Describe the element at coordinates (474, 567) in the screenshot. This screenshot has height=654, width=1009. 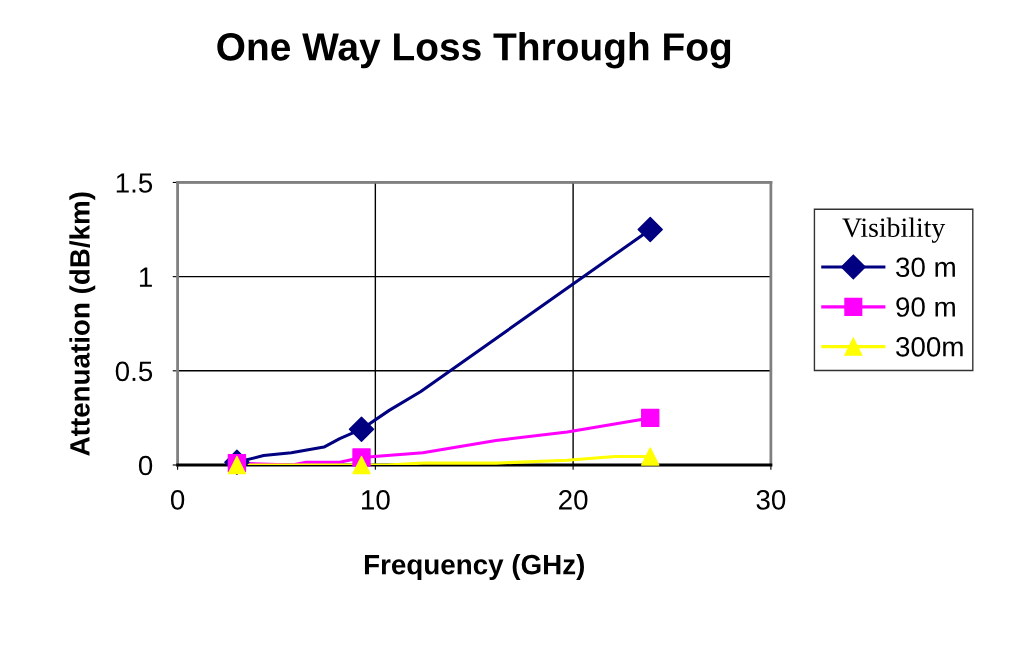
I see `x-axis-title: Frequency (GHz)` at that location.